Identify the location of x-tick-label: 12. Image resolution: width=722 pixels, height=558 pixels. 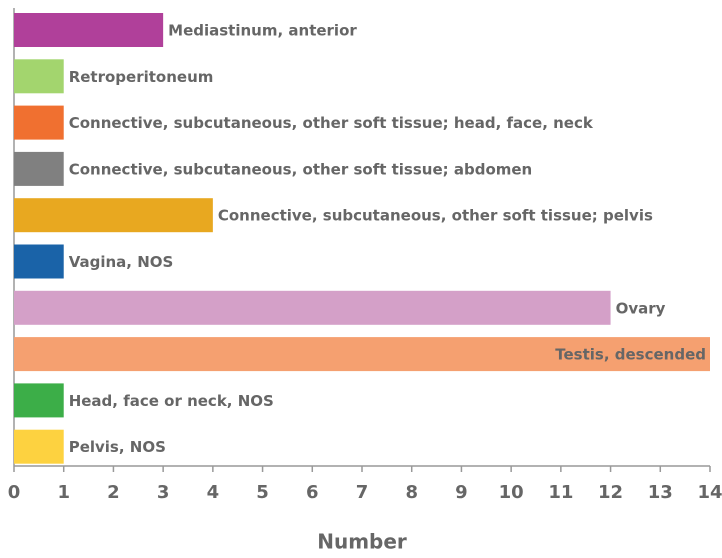
(610, 492).